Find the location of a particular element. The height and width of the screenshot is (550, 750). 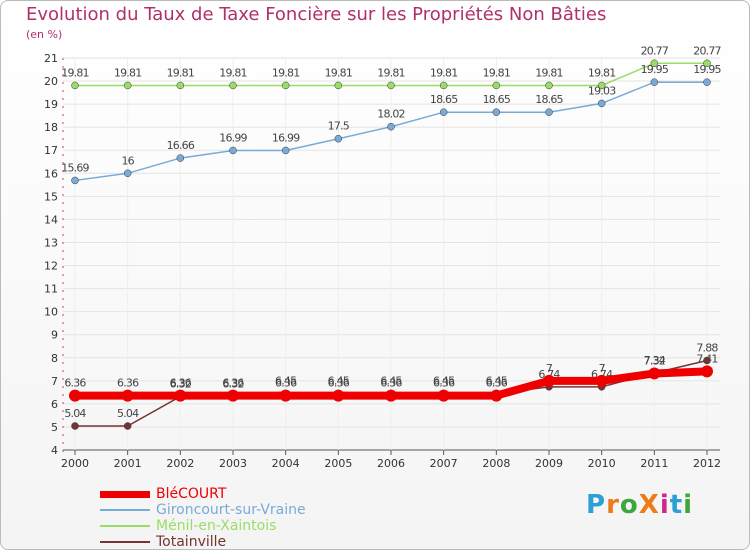

x-tick-label: 2010 is located at coordinates (602, 463).